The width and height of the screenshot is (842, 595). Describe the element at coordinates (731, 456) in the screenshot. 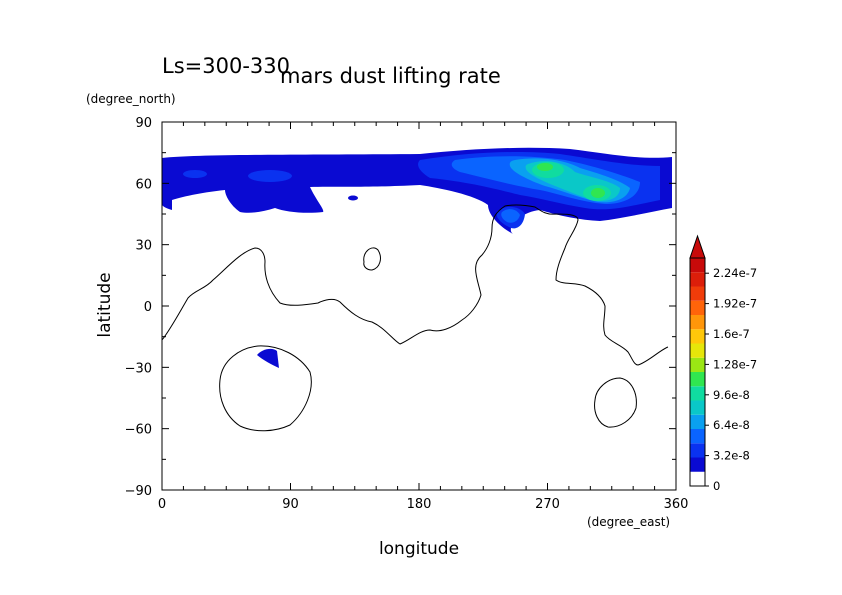

I see `colorbar-label: 3.2e-8` at that location.